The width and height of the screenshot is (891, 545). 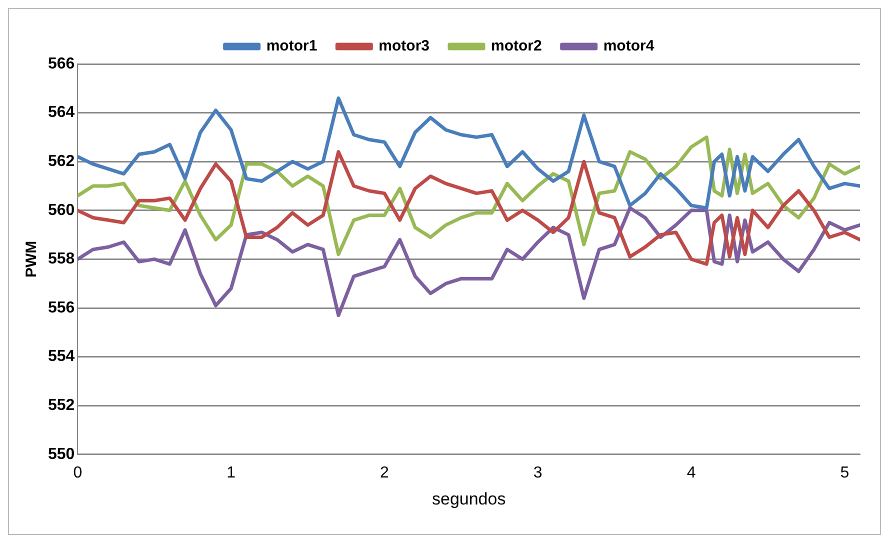 What do you see at coordinates (292, 46) in the screenshot?
I see `legend-label: motor1` at bounding box center [292, 46].